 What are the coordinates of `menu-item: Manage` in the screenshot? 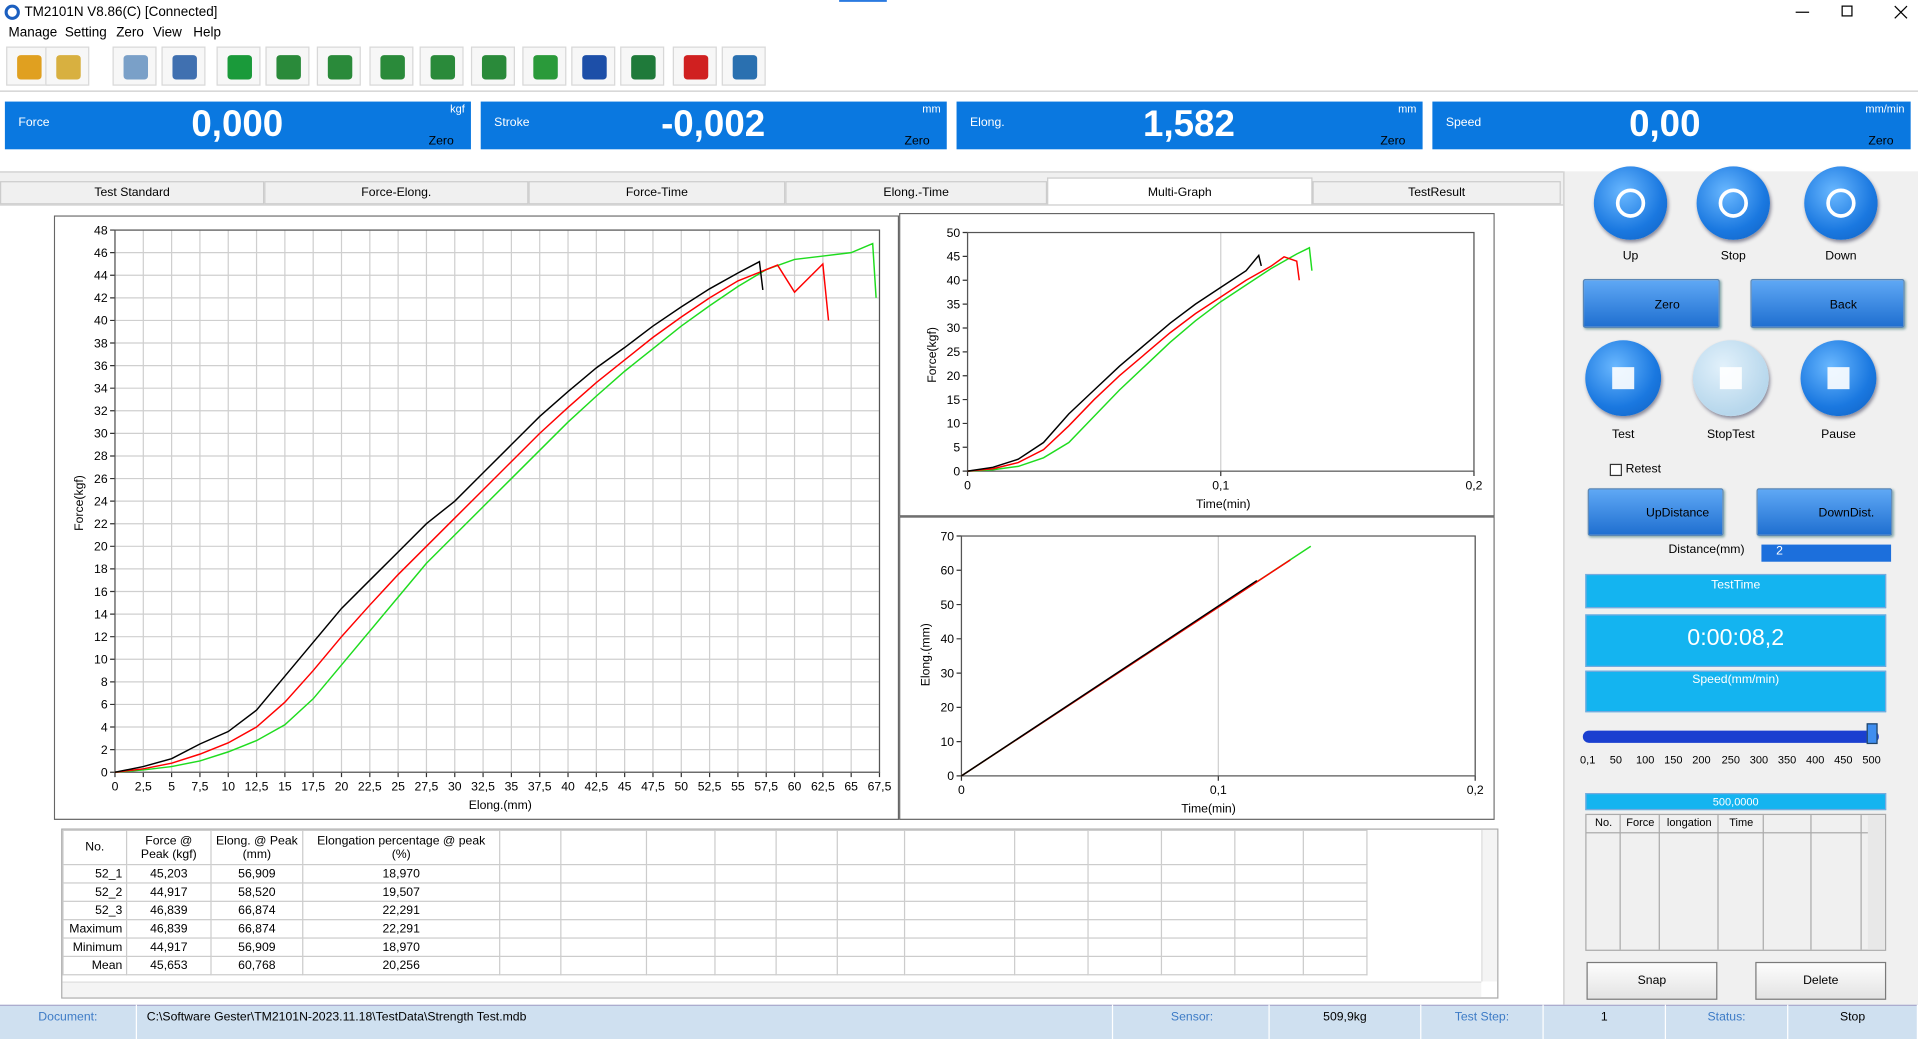 It's located at (33, 33).